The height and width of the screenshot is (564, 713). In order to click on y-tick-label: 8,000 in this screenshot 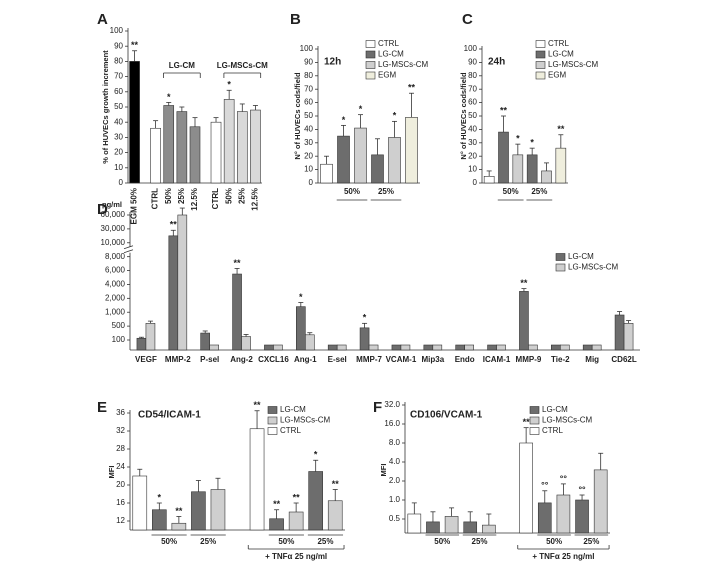, I will do `click(115, 256)`.